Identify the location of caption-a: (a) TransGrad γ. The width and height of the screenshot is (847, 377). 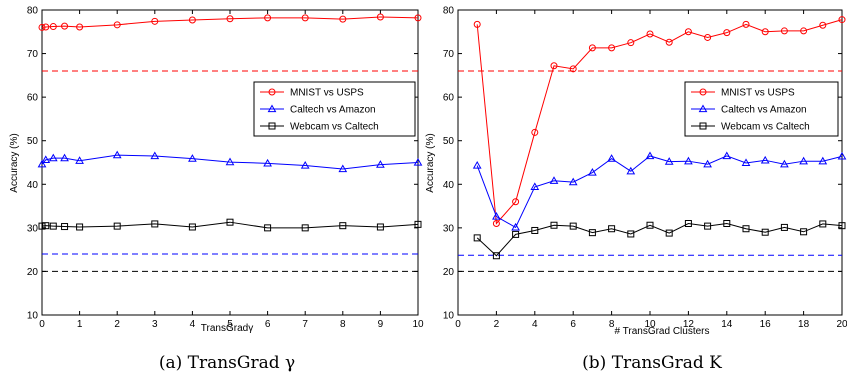
(227, 363).